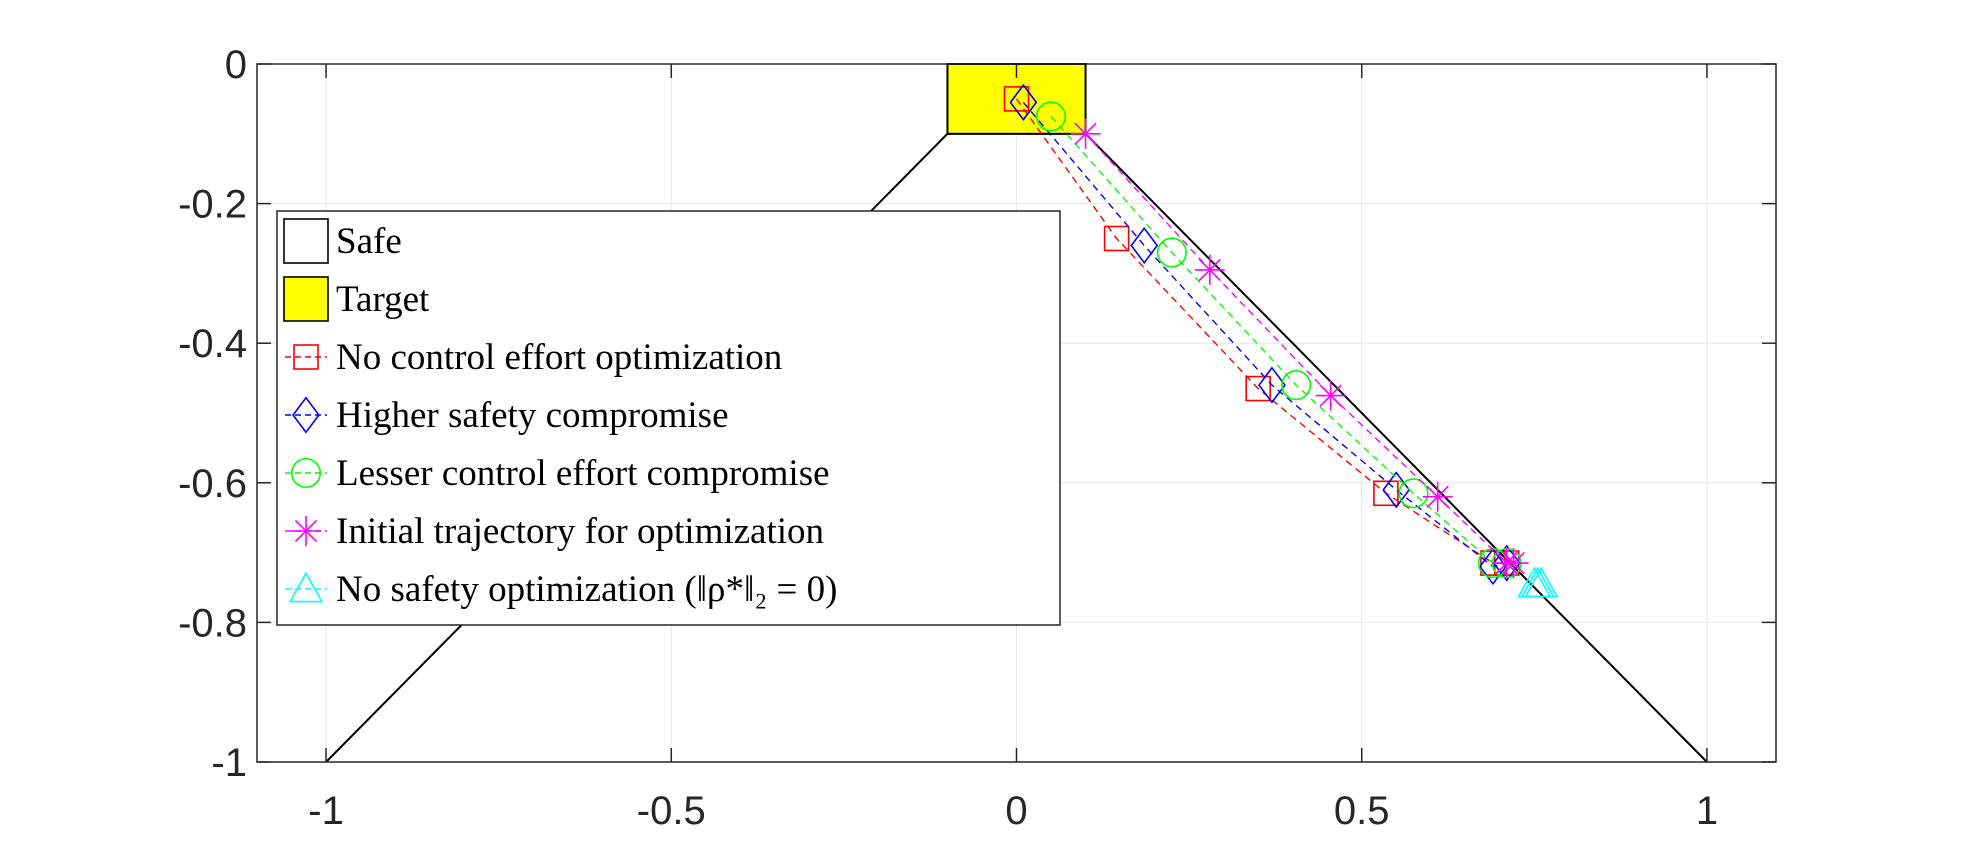 The width and height of the screenshot is (1969, 855). I want to click on legend-item: Target, so click(356, 299).